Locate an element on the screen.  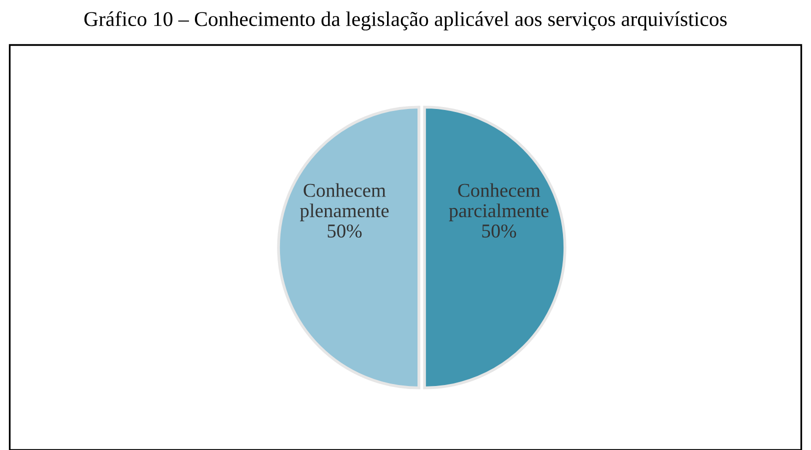
chart-title: Gráfico 10 – Conhecimento da legislação aplicável aos serviços arquivísticos is located at coordinates (405, 20).